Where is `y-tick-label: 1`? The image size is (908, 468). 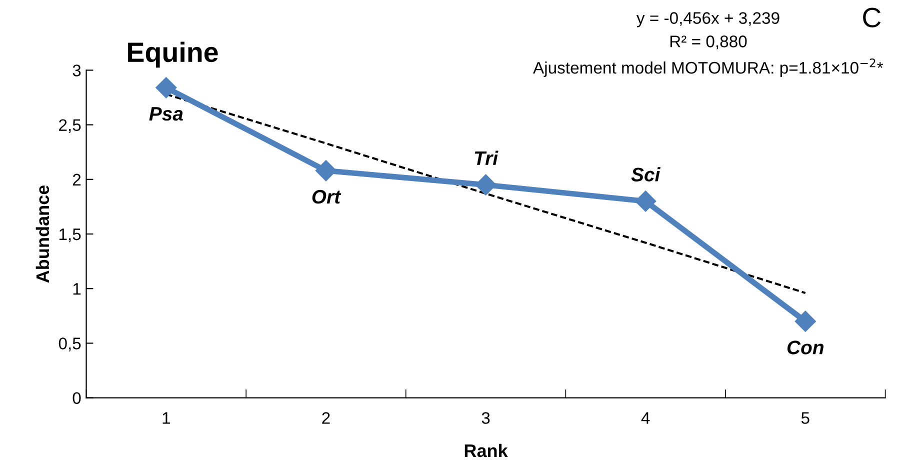 y-tick-label: 1 is located at coordinates (77, 289).